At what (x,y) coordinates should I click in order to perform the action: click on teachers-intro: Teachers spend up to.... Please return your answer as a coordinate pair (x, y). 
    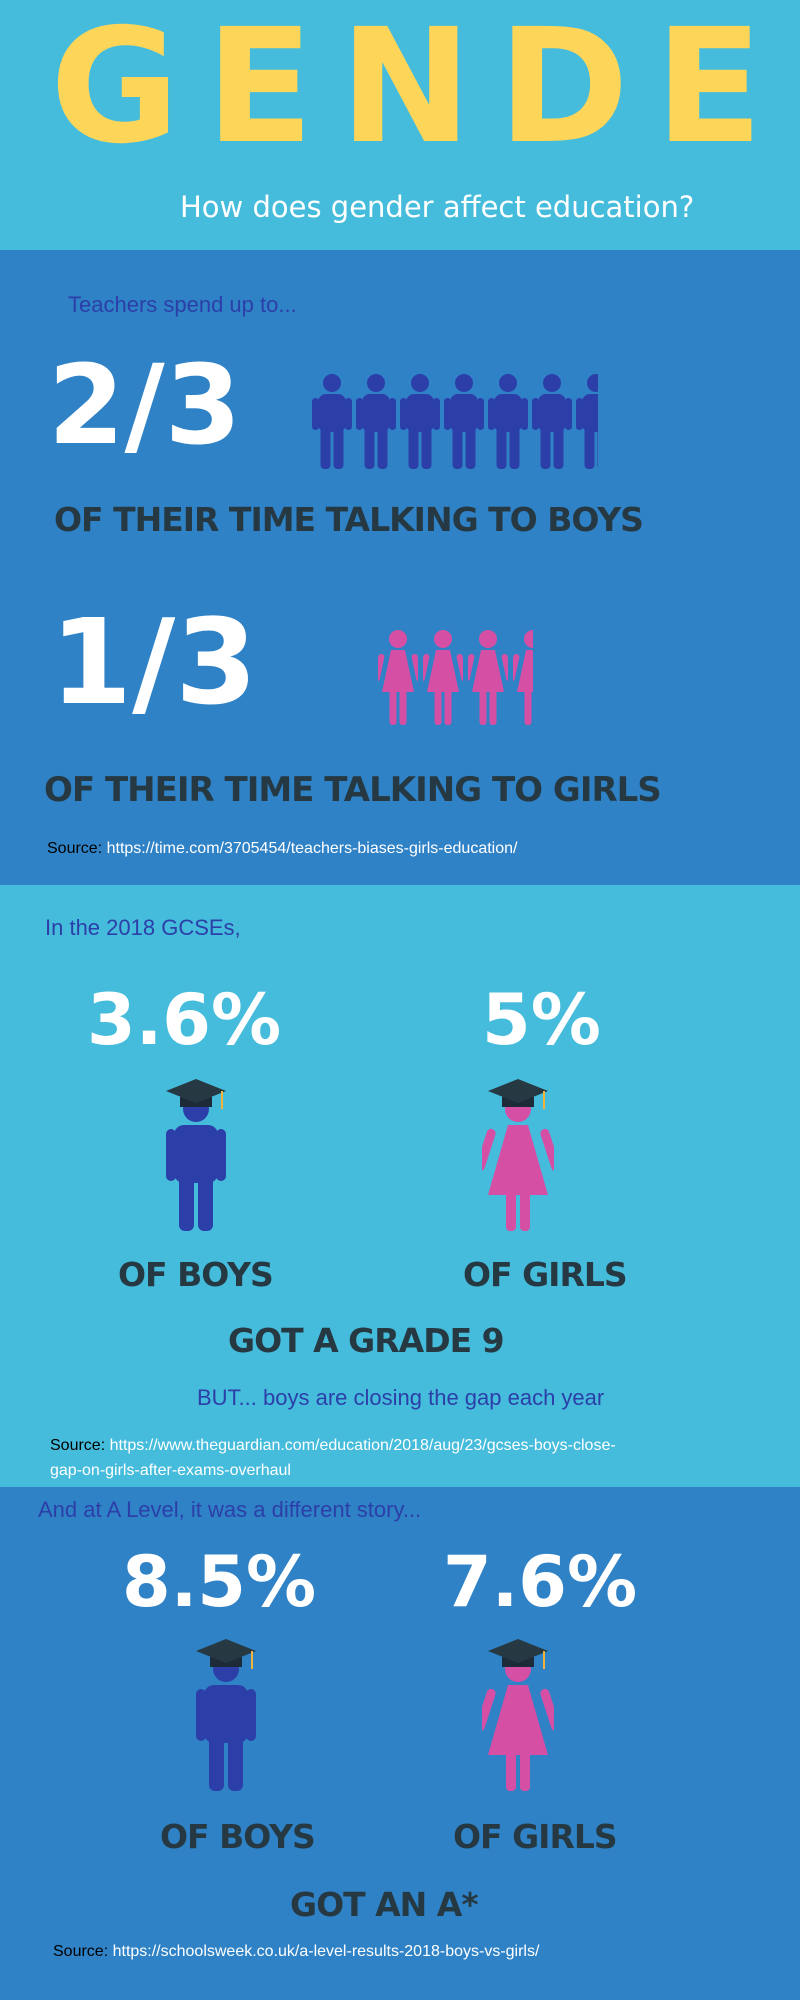
    Looking at the image, I should click on (182, 304).